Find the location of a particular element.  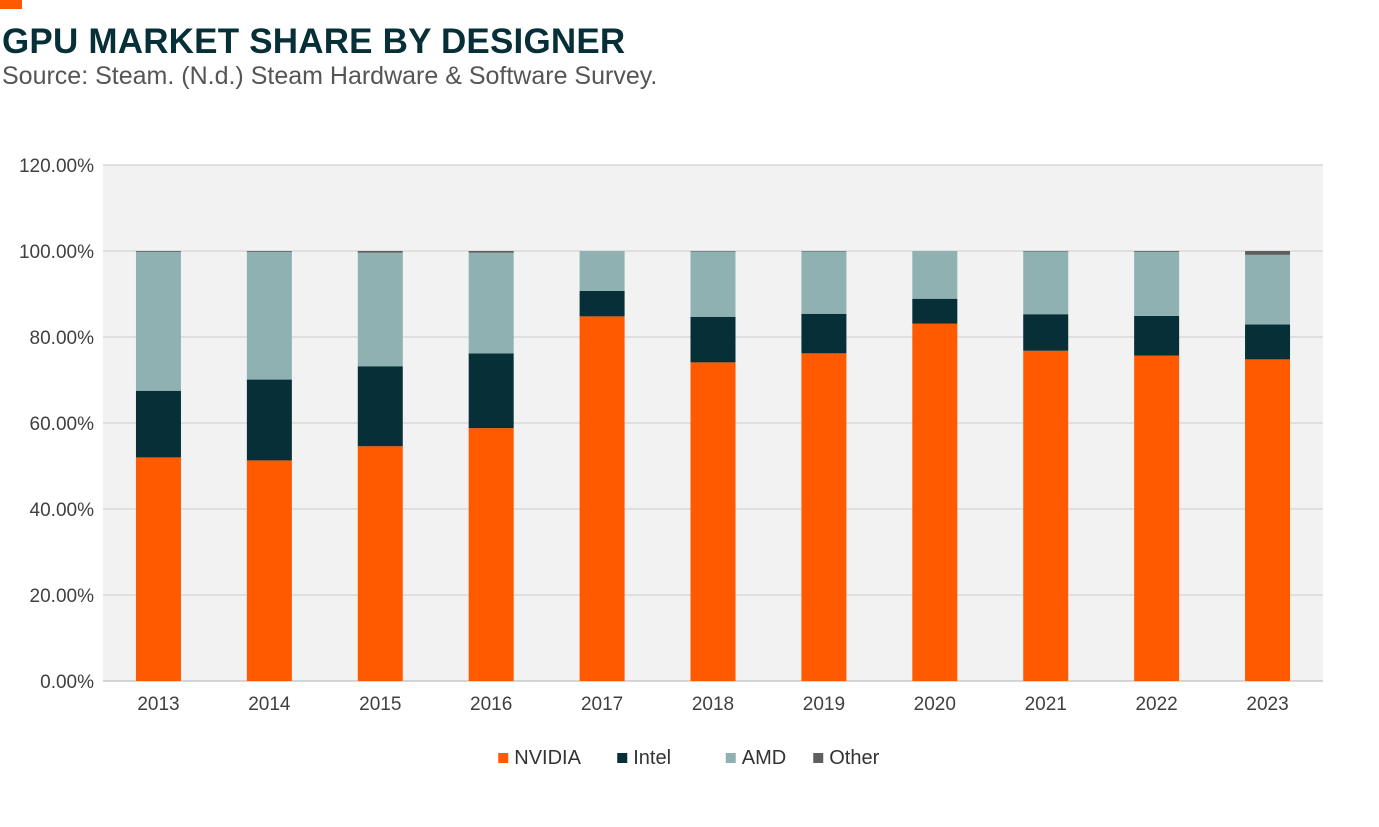

bar-intel-2019 is located at coordinates (824, 333).